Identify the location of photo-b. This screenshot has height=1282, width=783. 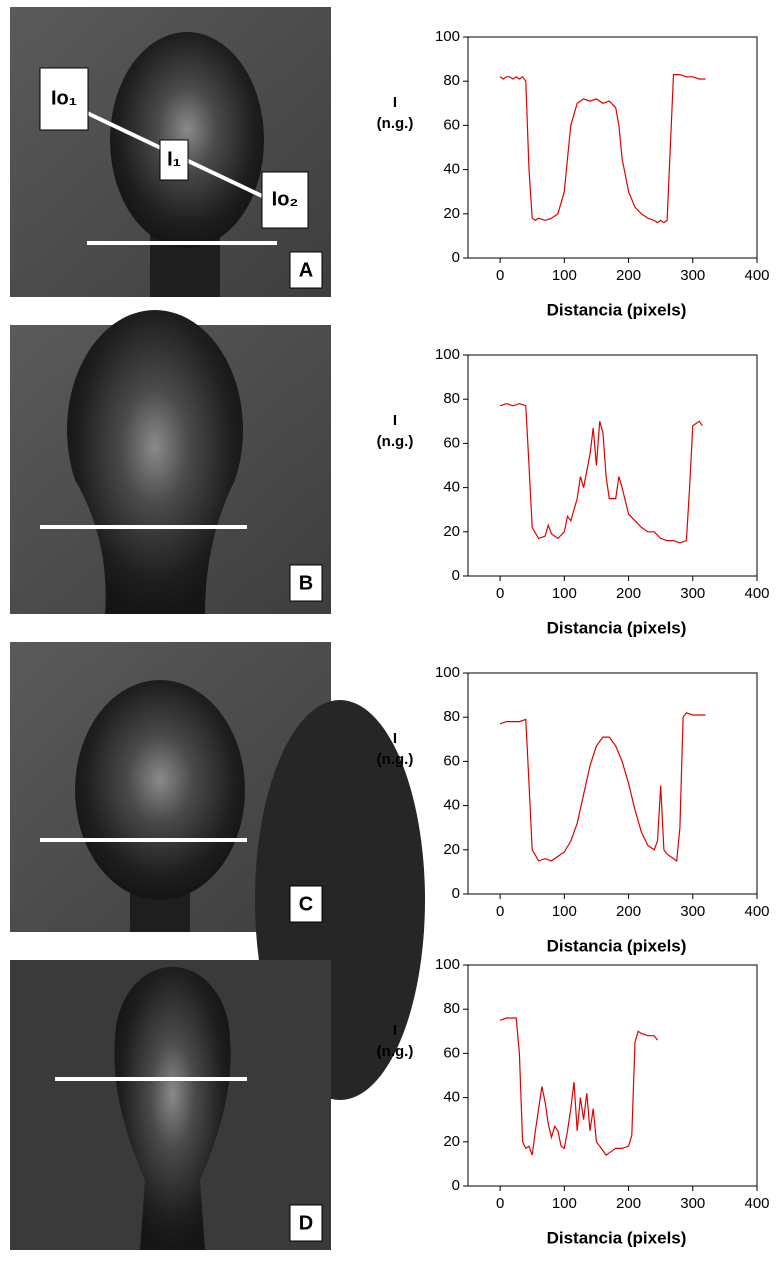
(170, 462).